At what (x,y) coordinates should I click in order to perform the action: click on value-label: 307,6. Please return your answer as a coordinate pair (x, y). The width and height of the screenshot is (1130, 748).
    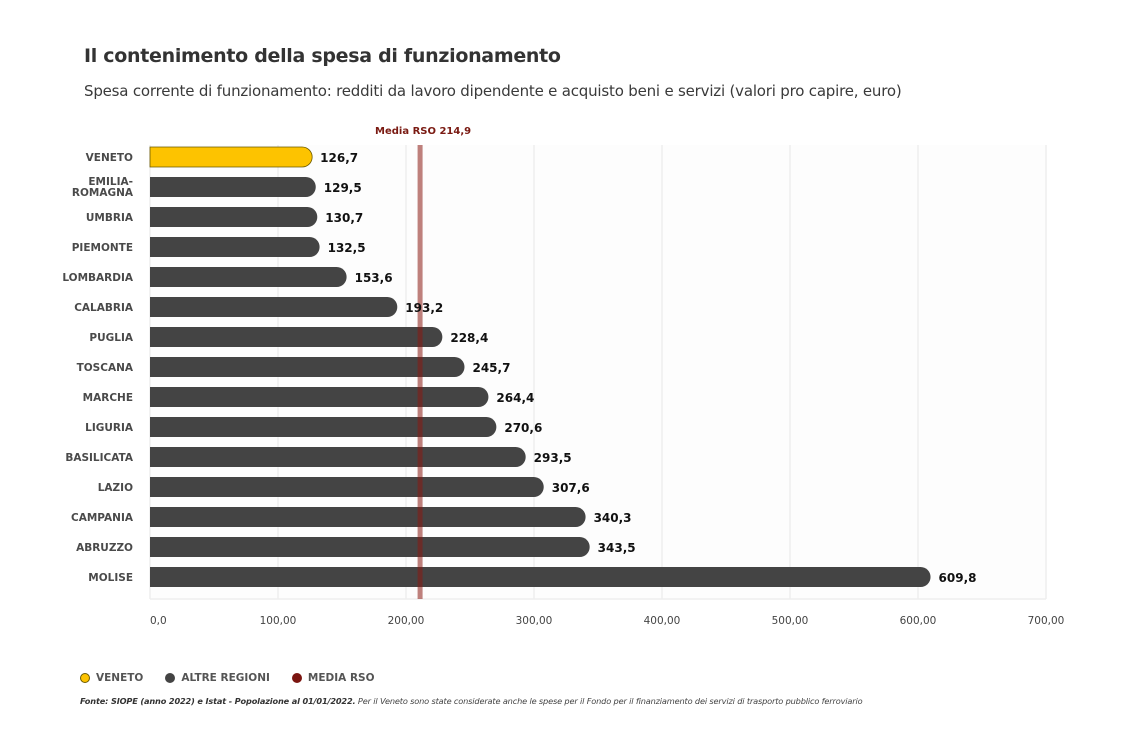
    Looking at the image, I should click on (571, 488).